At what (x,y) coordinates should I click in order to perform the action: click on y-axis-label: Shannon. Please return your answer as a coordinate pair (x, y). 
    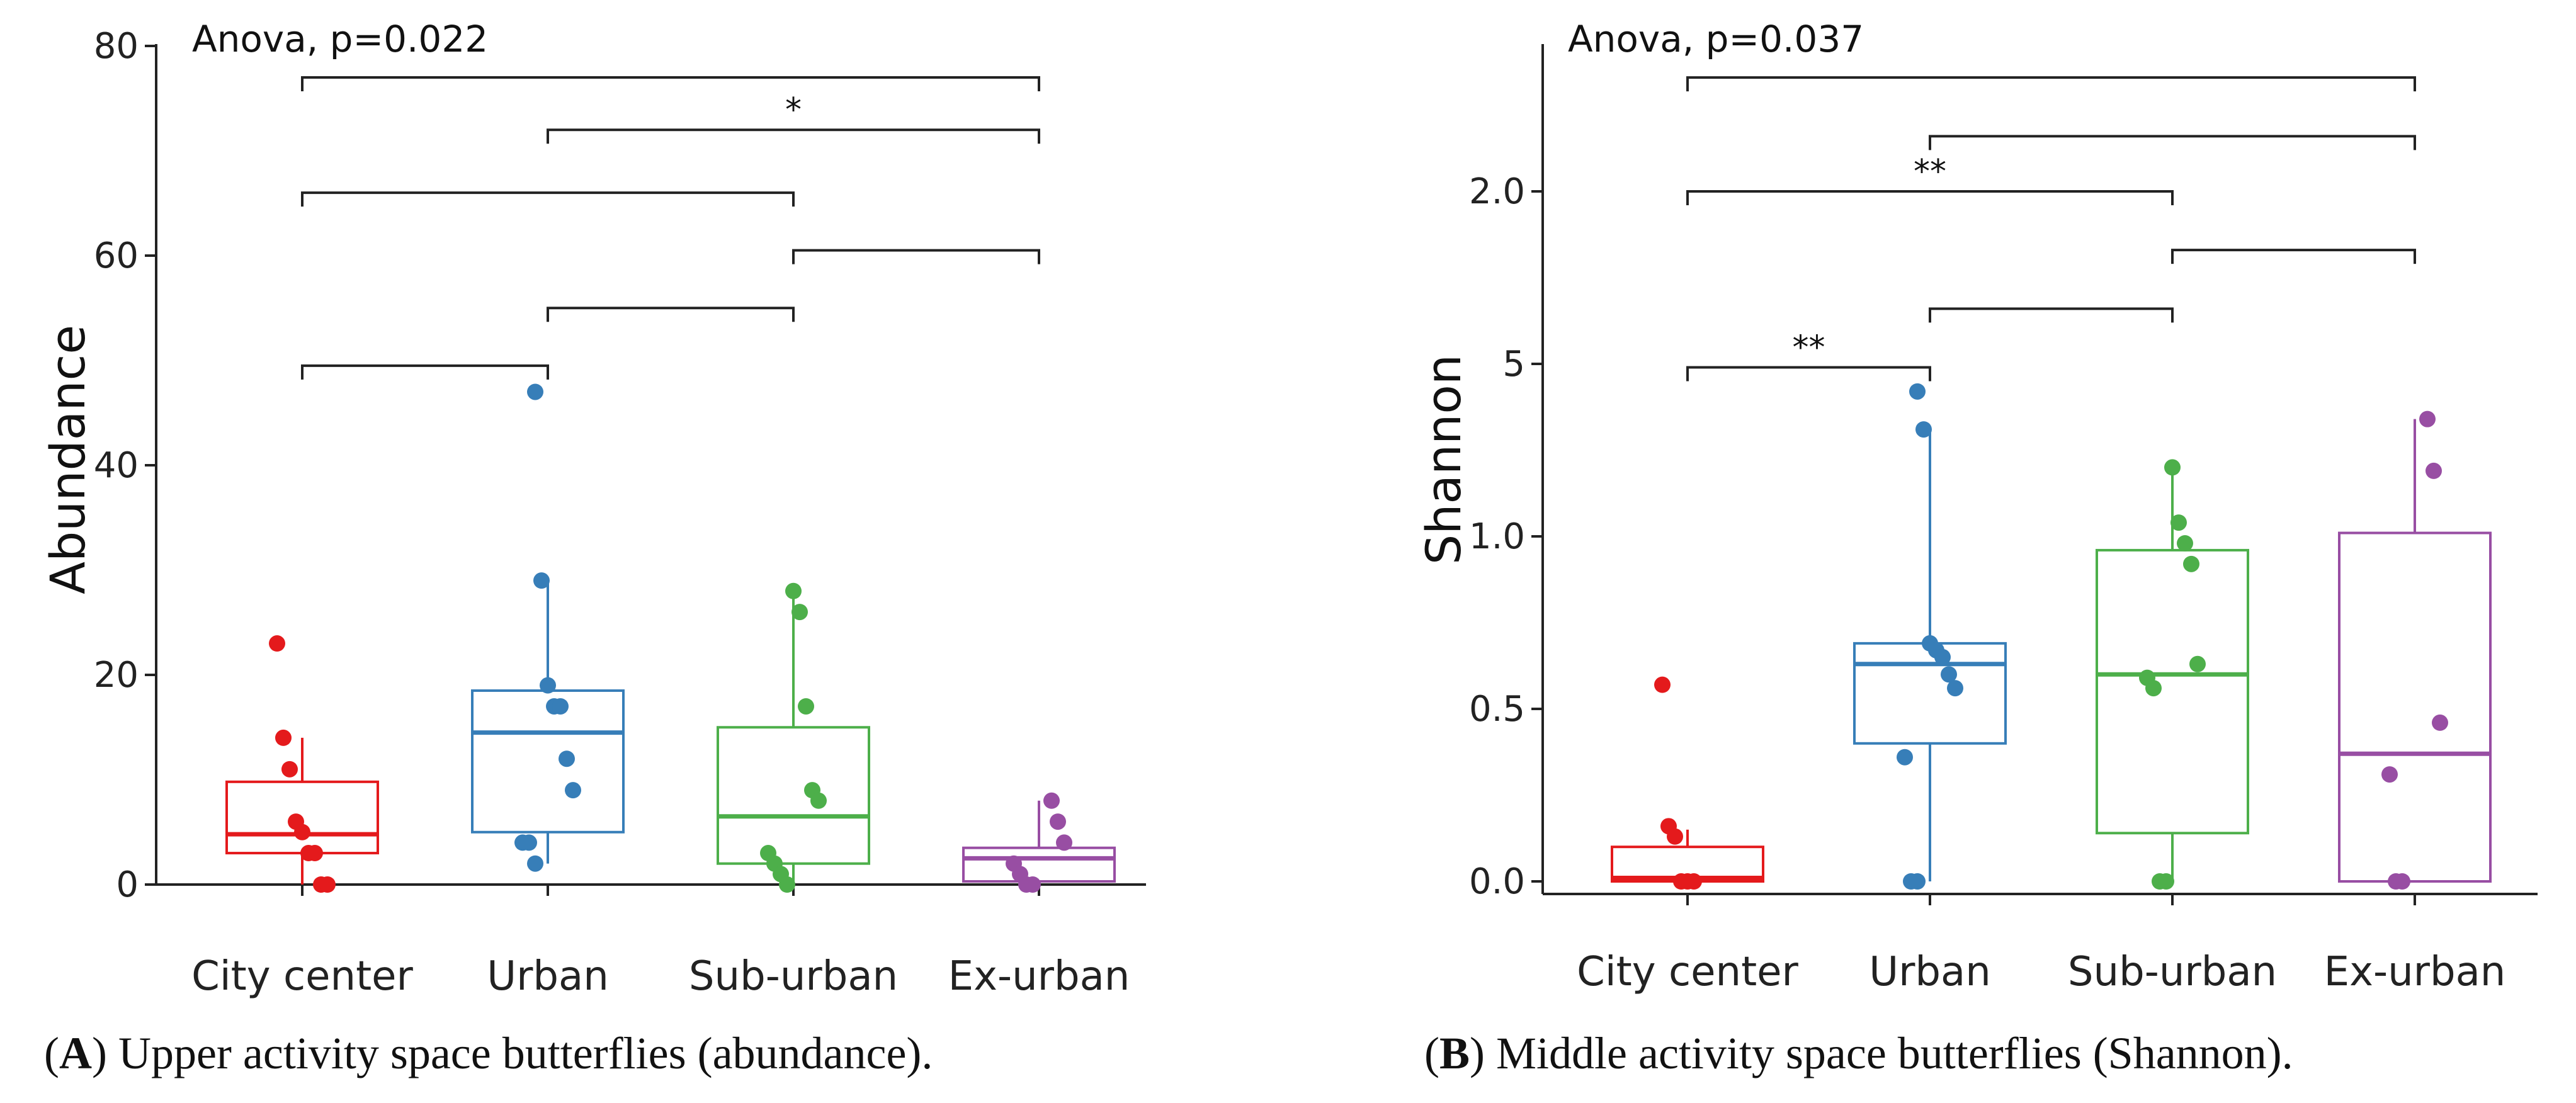
    Looking at the image, I should click on (1444, 459).